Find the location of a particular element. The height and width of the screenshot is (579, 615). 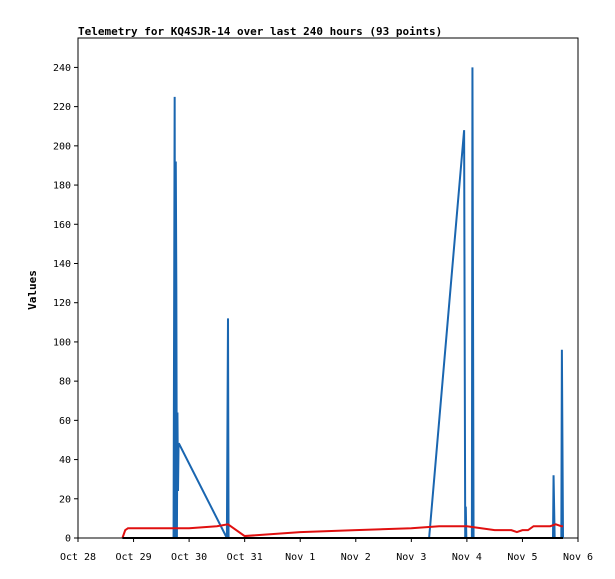

y-tick-label: 180 is located at coordinates (62, 186).